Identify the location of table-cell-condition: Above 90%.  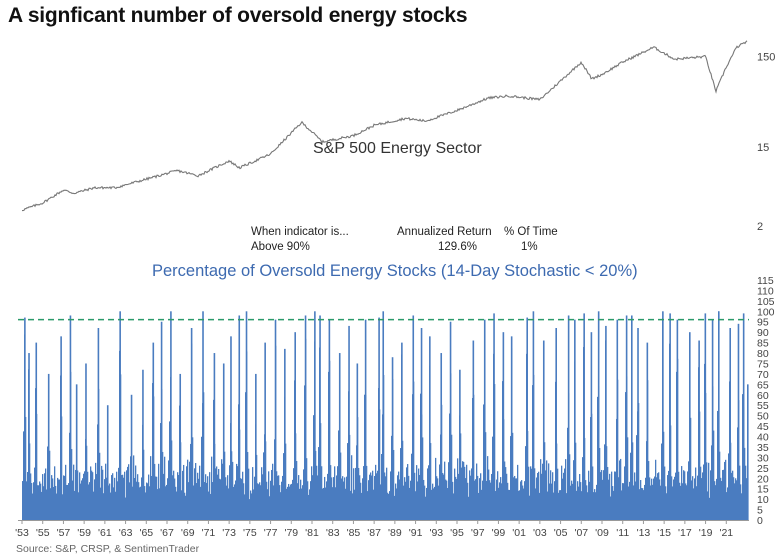
(280, 247).